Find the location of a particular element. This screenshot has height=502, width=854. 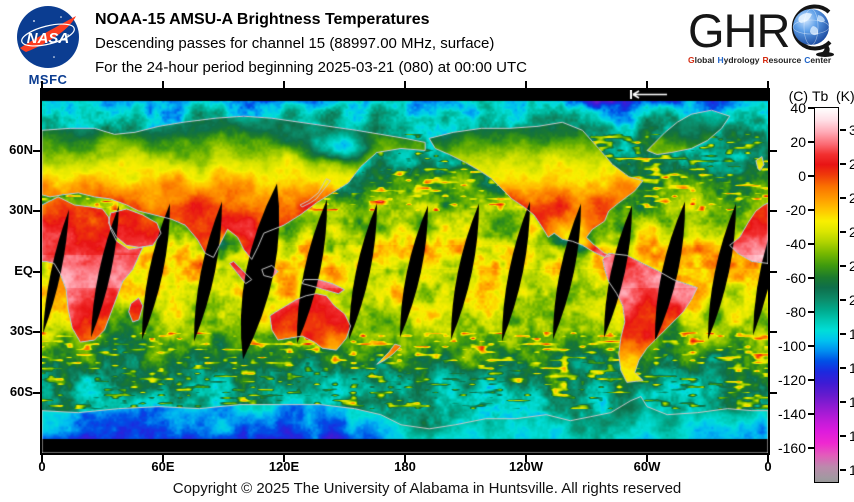

celsius-tick-label: -40 is located at coordinates (795, 244).